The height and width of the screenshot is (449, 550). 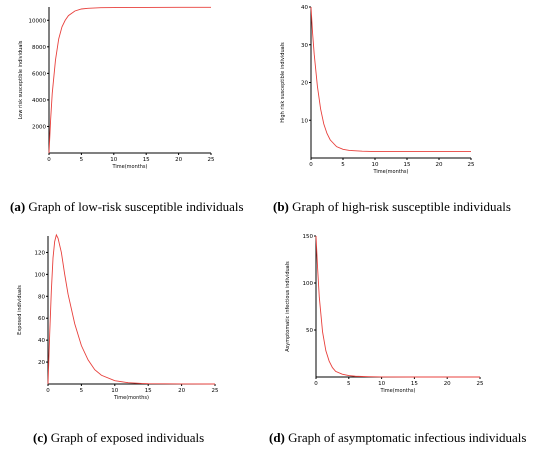 I want to click on chart-b-x-label: Time(months), so click(x=391, y=172).